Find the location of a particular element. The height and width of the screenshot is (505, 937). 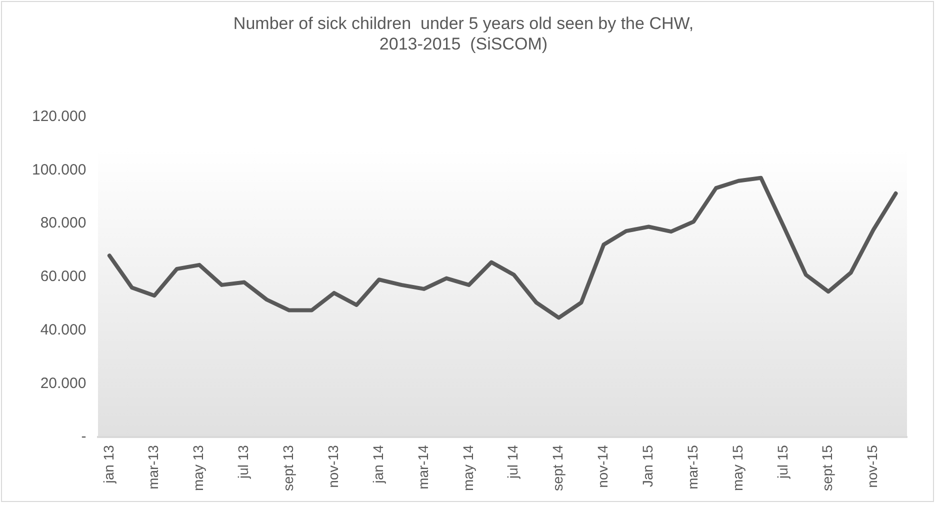

x-tick-label: jan 14 is located at coordinates (378, 464).